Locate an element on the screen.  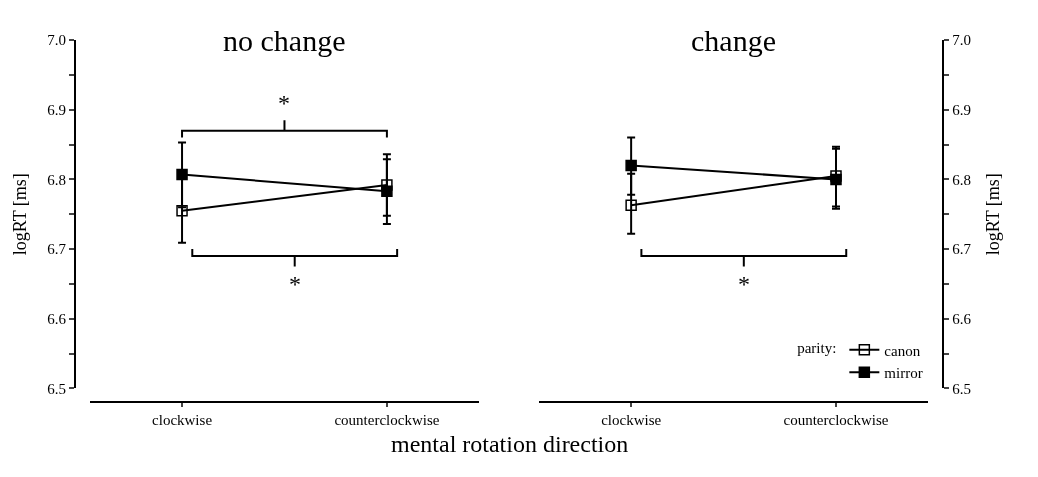
legend-title: parity: is located at coordinates (817, 347).